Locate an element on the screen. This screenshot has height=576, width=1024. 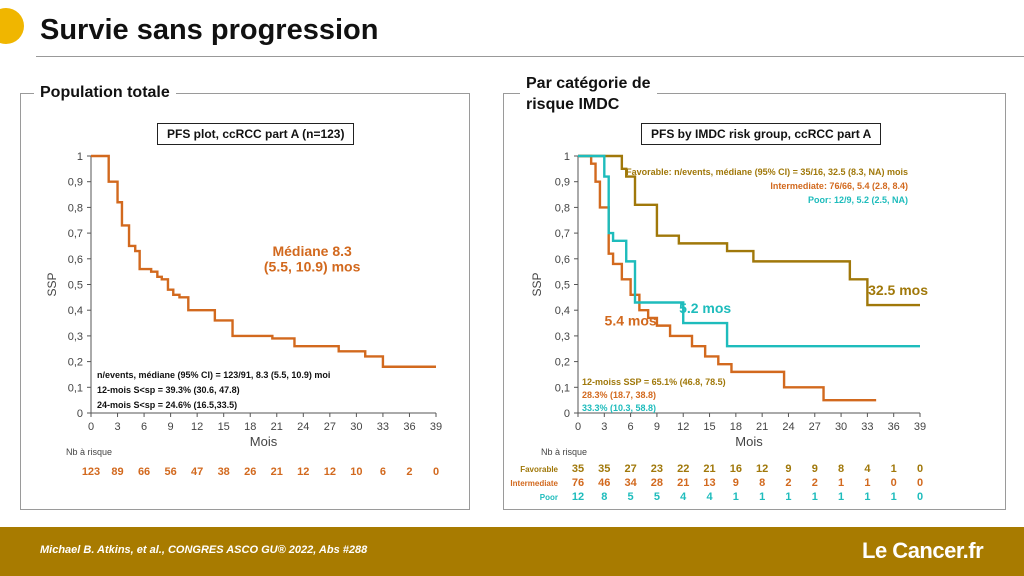
risk-count-intermediate-5: 13 is located at coordinates (709, 483).